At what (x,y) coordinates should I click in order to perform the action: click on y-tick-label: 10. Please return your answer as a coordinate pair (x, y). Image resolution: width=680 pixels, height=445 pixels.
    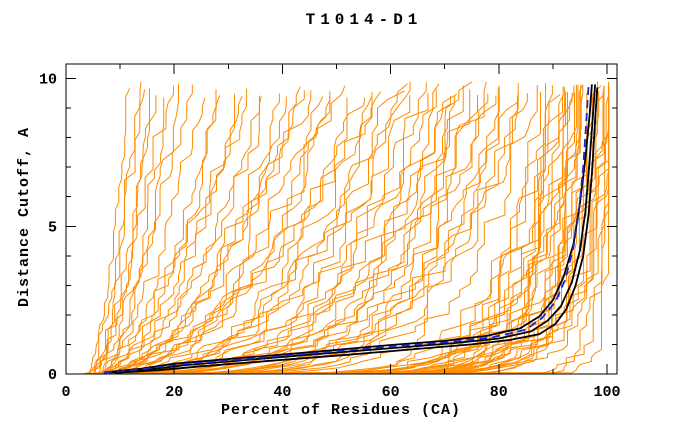
    Looking at the image, I should click on (48, 80).